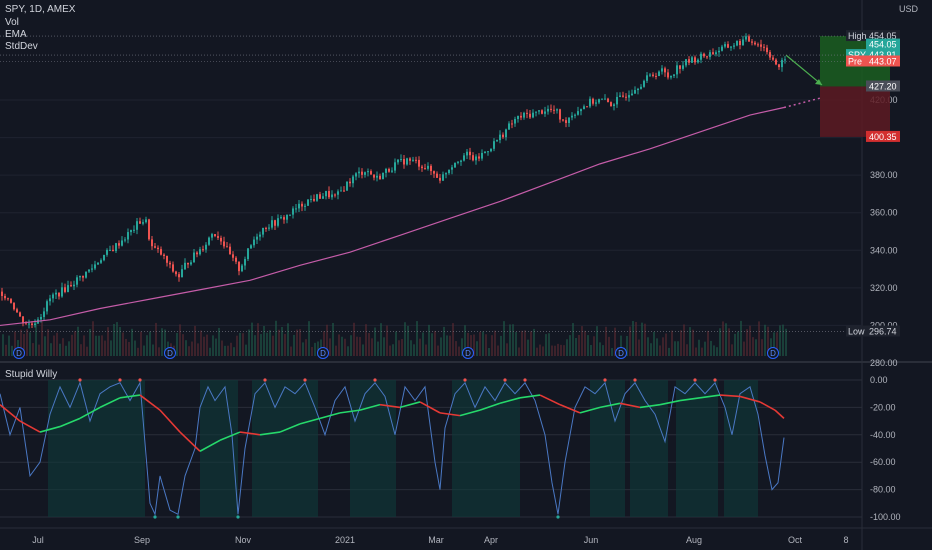 The height and width of the screenshot is (550, 932). I want to click on dividend-marker, so click(468, 353).